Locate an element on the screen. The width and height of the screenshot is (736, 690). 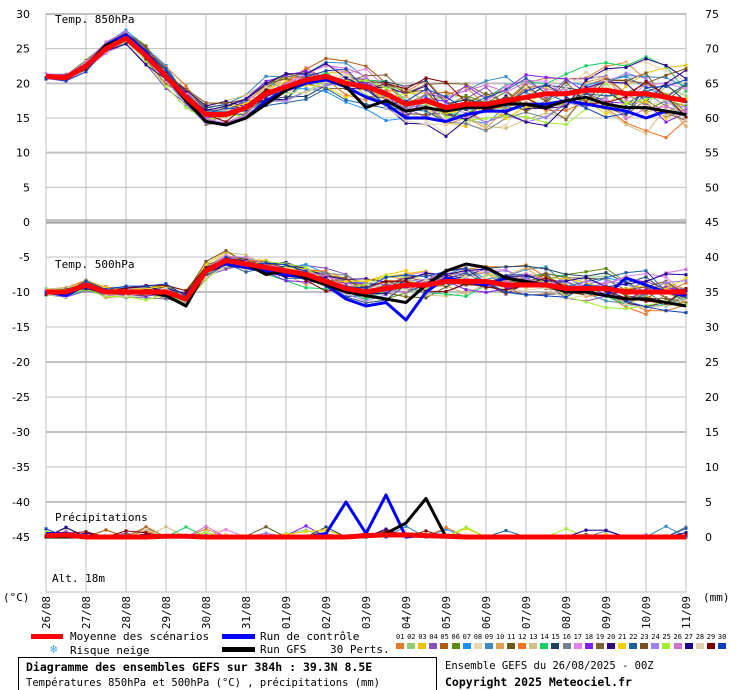
perturbation-06-point is located at coordinates (586, 272).